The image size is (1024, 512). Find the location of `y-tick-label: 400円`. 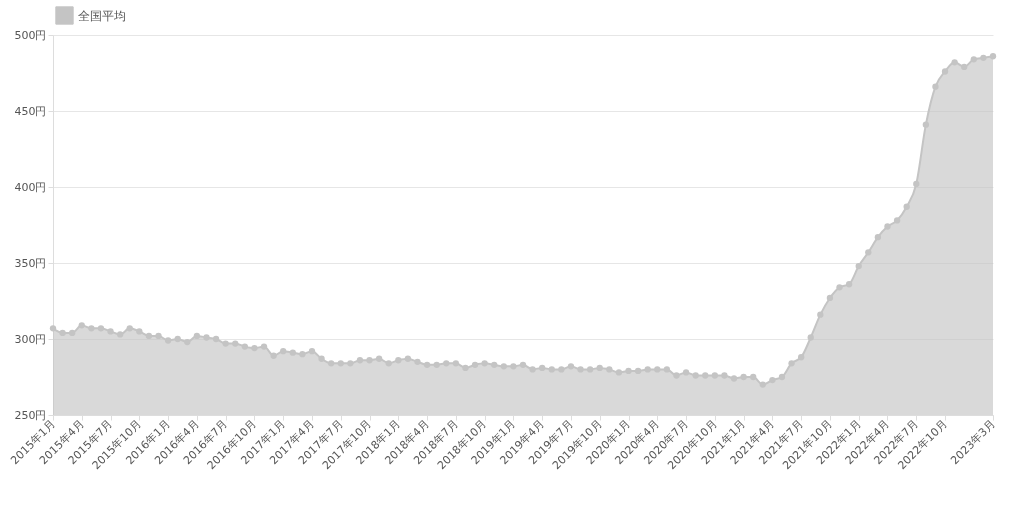

y-tick-label: 400円 is located at coordinates (30, 187).